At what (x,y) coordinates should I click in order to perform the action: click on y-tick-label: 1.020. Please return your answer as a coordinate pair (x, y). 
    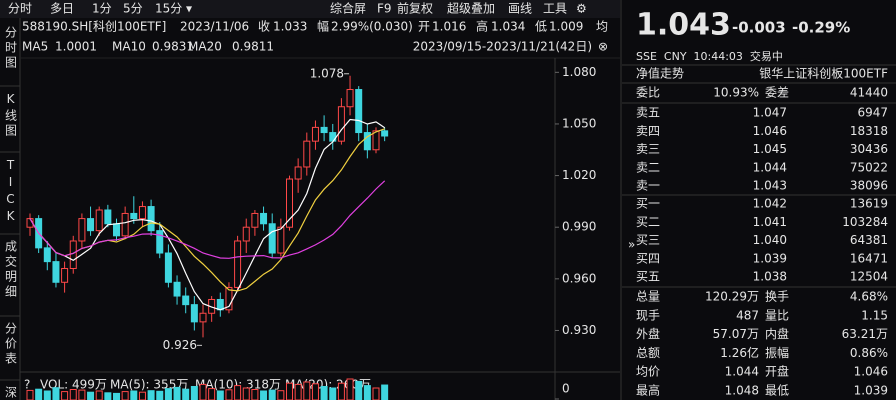
    Looking at the image, I should click on (579, 175).